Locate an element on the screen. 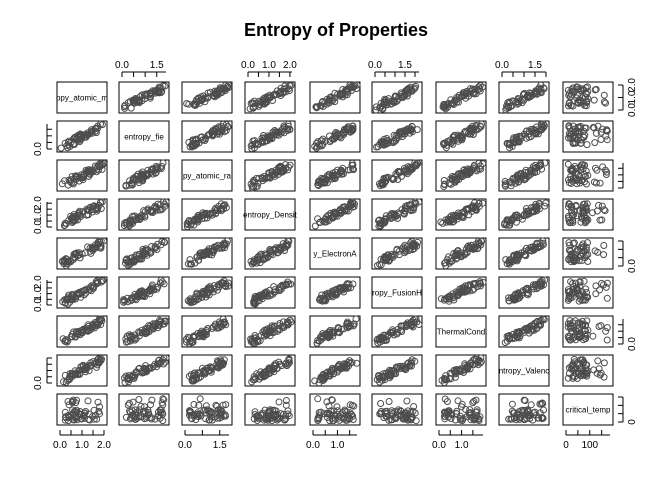 This screenshot has height=480, width=672. panel-entropy_ThermalConductivity-vs-entropy_ElectronAffinity is located at coordinates (335, 331).